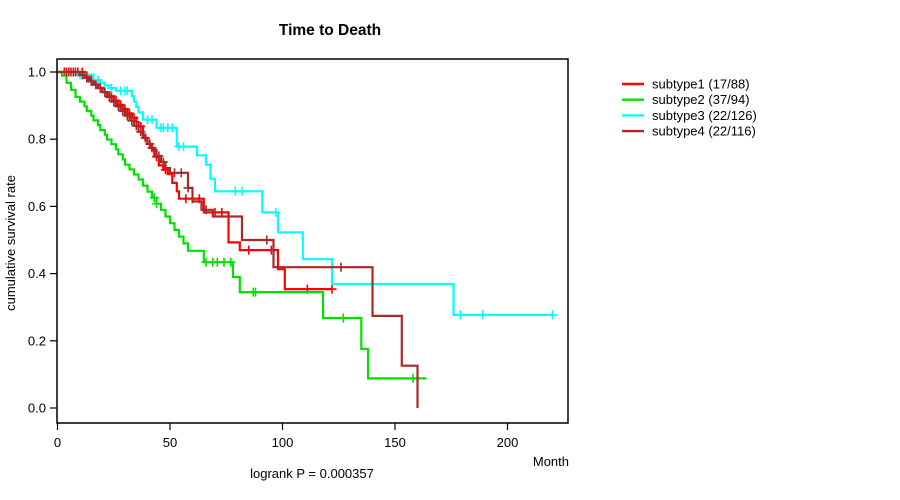 Image resolution: width=900 pixels, height=500 pixels. I want to click on censor-marks-subtype4, so click(204, 169).